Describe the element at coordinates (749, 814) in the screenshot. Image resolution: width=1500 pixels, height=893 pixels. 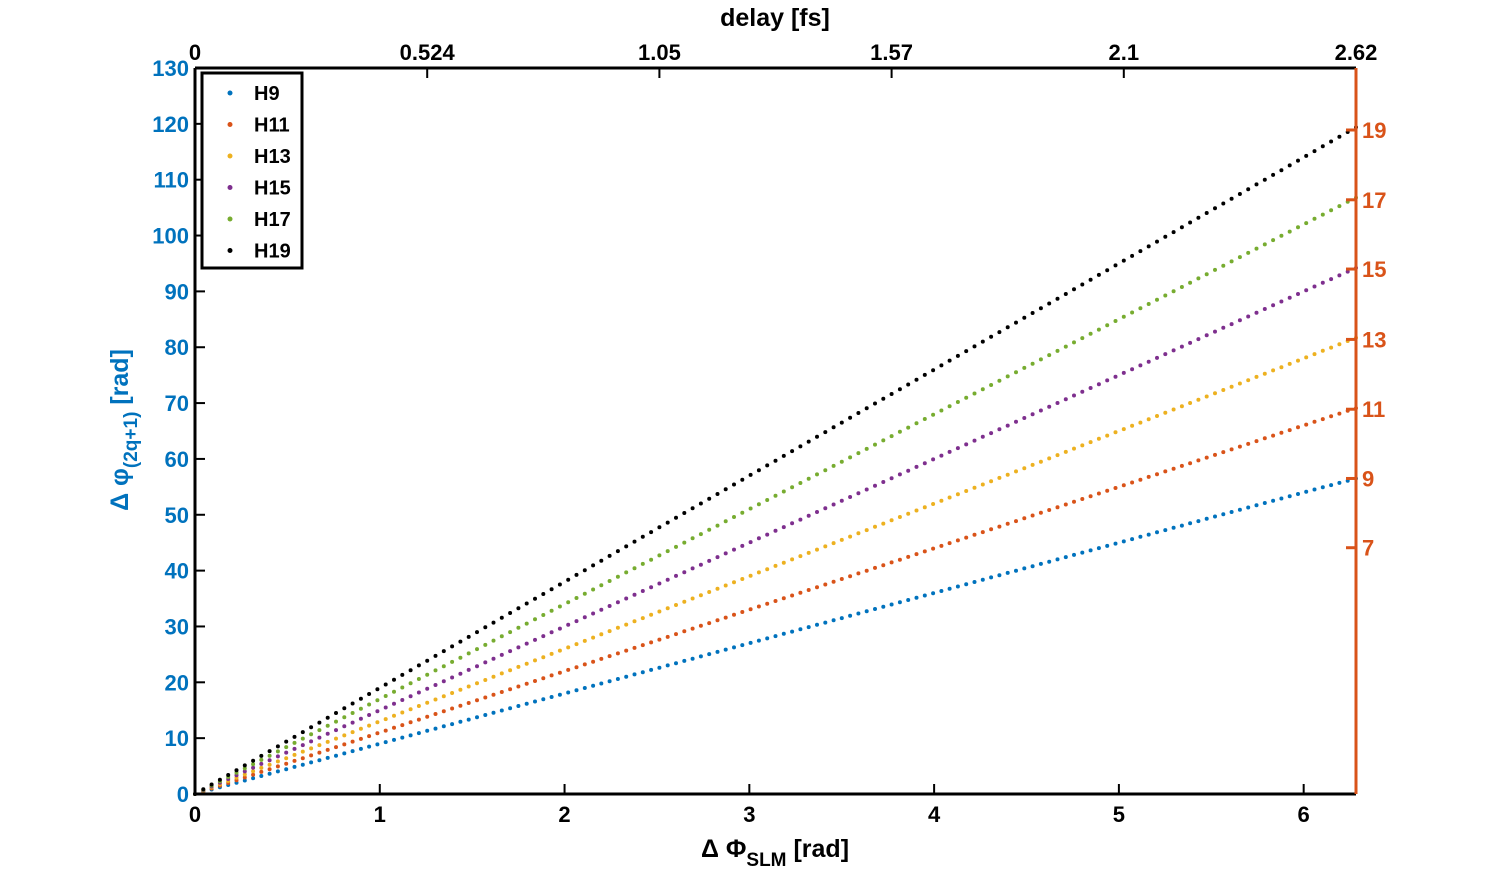
I see `x-tick-label-3: 3` at that location.